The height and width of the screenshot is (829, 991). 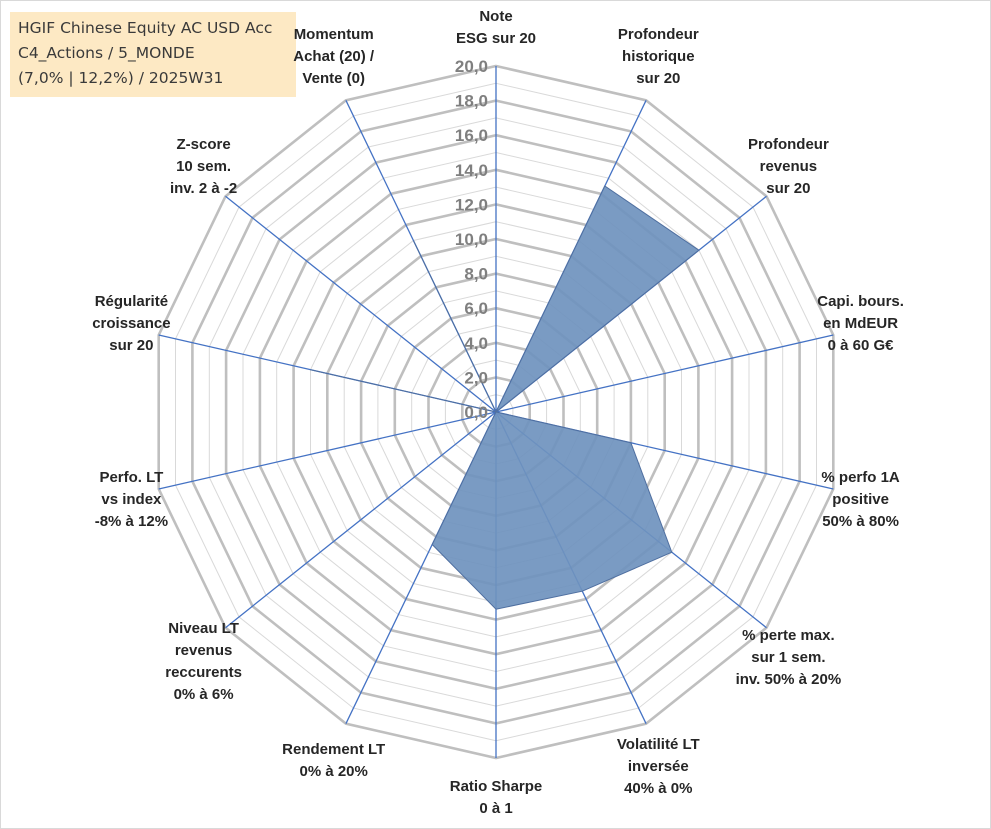 What do you see at coordinates (860, 324) in the screenshot?
I see `axis-label-capi-boursiere: Capi. bours. en MdEUR 0 à 60 G€` at bounding box center [860, 324].